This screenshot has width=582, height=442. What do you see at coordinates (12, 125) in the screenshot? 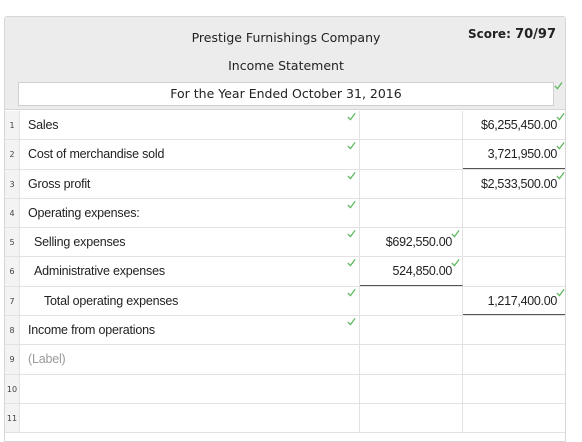
I see `row-number: 1` at bounding box center [12, 125].